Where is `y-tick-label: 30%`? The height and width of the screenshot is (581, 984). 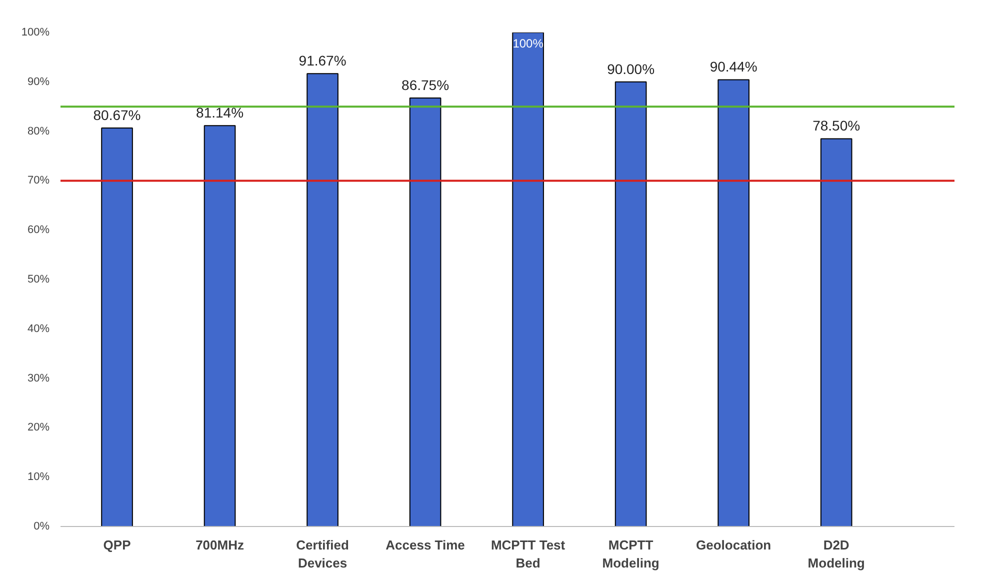 y-tick-label: 30% is located at coordinates (38, 378).